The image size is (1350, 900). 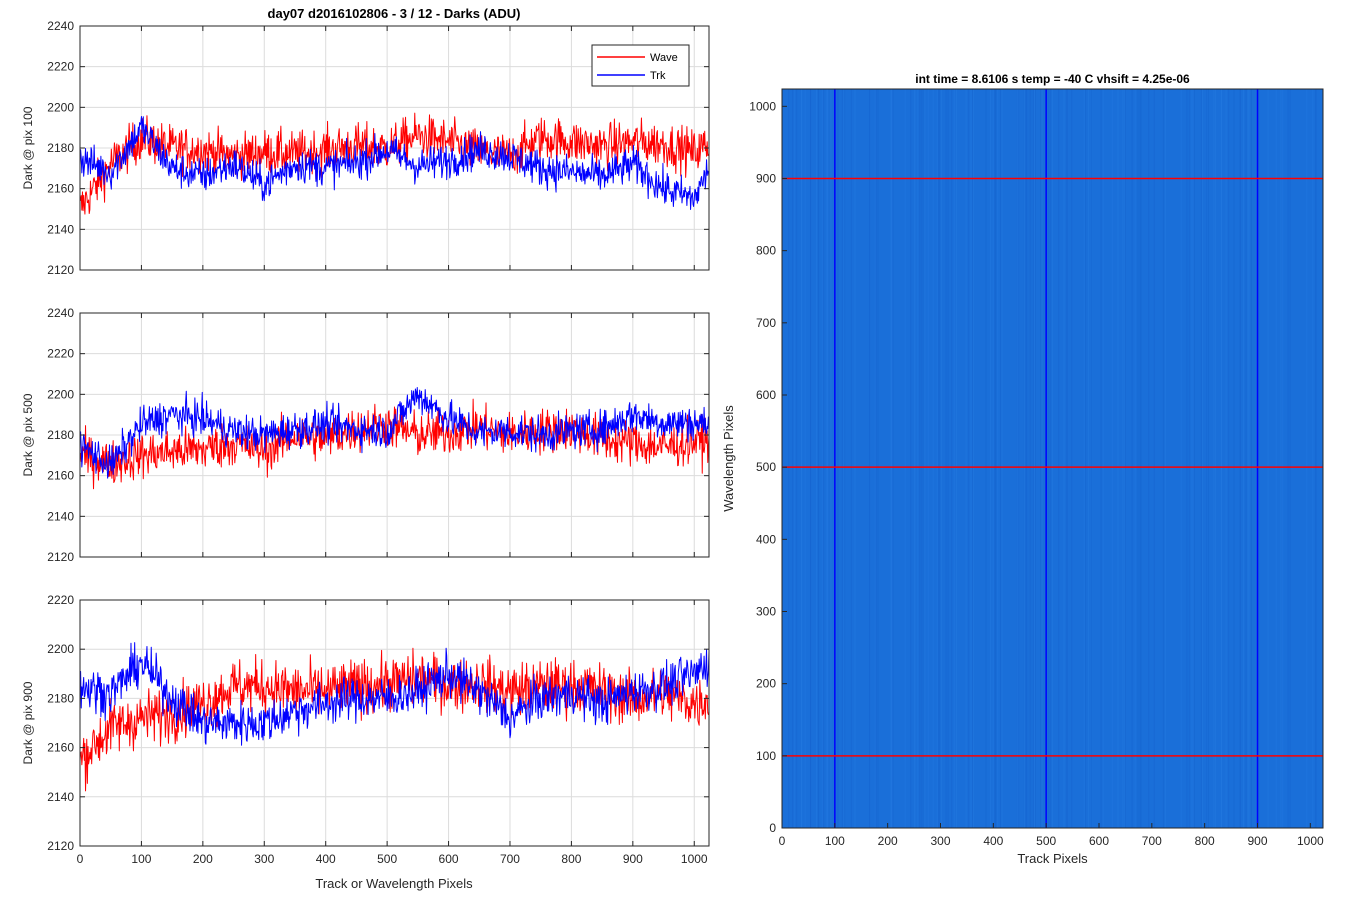 I want to click on xtick-label: 400, so click(x=326, y=859).